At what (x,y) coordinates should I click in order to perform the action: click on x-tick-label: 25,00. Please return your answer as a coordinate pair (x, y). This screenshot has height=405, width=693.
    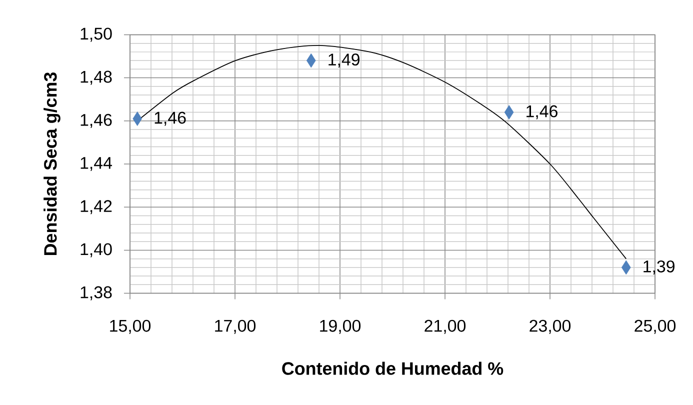
    Looking at the image, I should click on (655, 327).